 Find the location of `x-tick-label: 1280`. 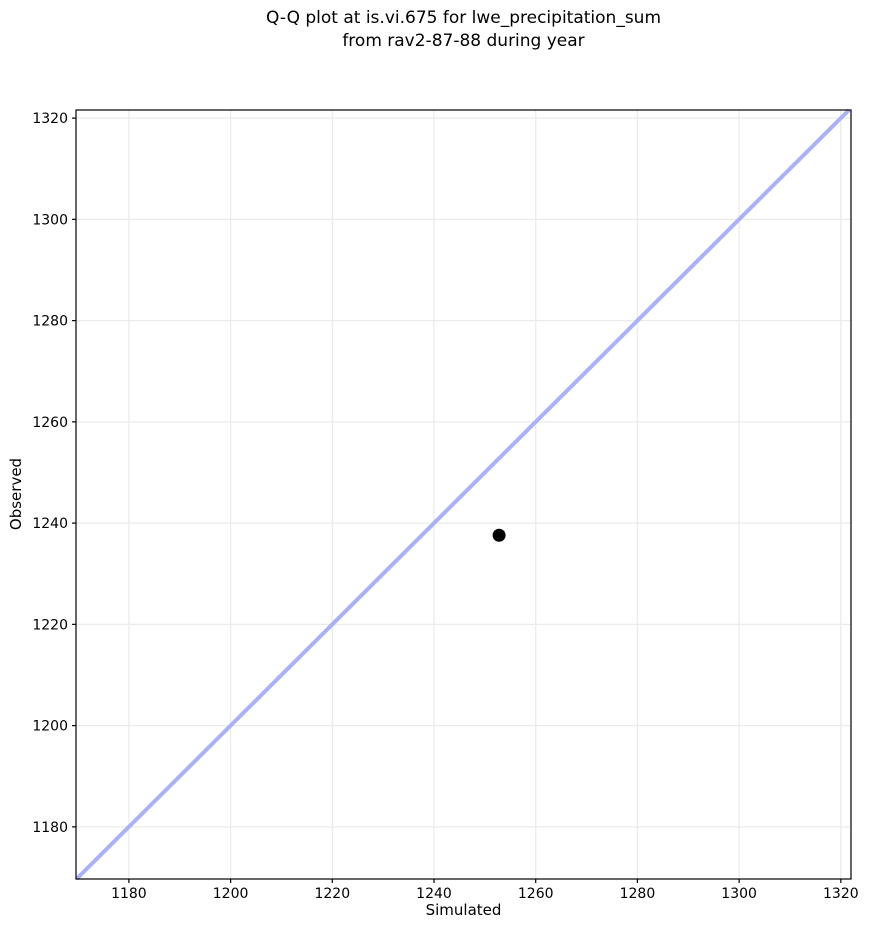

x-tick-label: 1280 is located at coordinates (638, 894).